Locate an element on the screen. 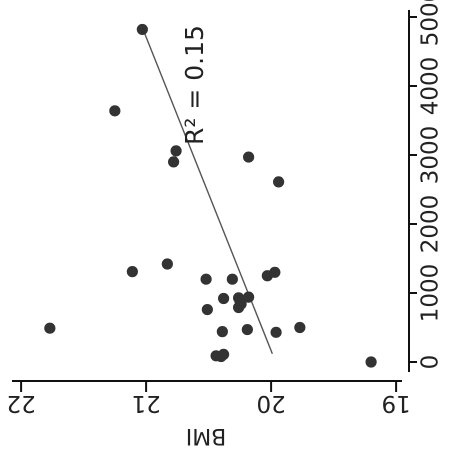 The image size is (458, 468). y-tick-label: 5000 is located at coordinates (431, 23).